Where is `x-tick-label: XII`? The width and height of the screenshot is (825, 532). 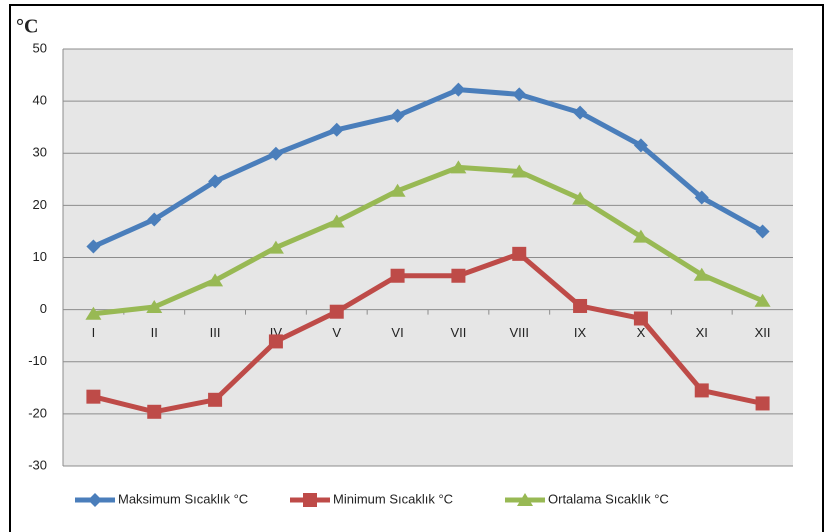
x-tick-label: XII is located at coordinates (763, 332).